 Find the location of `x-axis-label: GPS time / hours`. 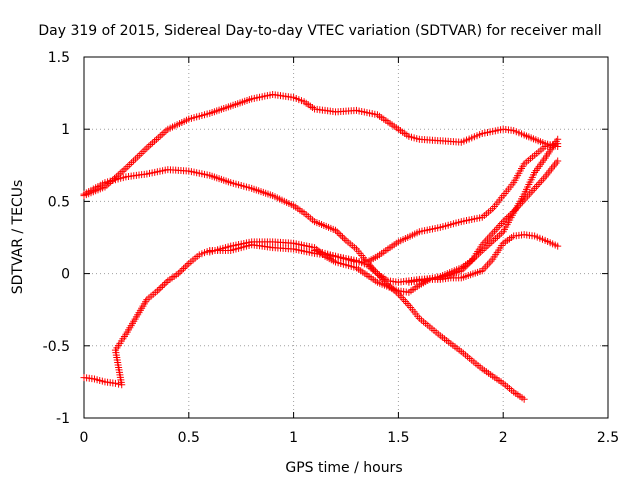

x-axis-label: GPS time / hours is located at coordinates (343, 468).